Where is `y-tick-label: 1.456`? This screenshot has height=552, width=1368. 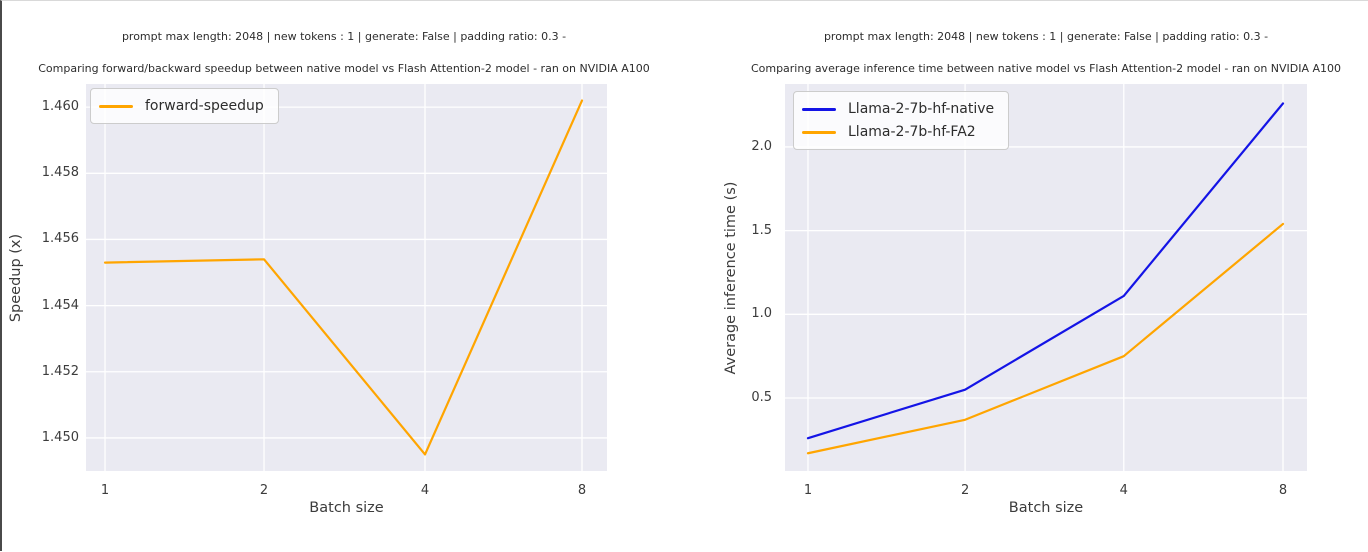
y-tick-label: 1.456 is located at coordinates (60, 239).